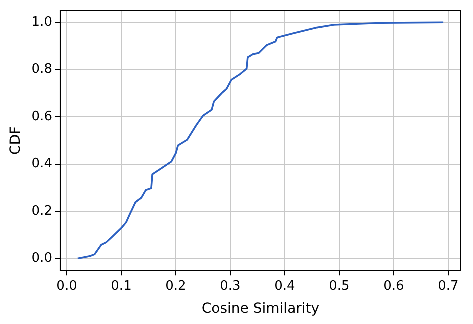 This screenshot has height=324, width=473. What do you see at coordinates (67, 286) in the screenshot?
I see `x-tick-label: 0.0` at bounding box center [67, 286].